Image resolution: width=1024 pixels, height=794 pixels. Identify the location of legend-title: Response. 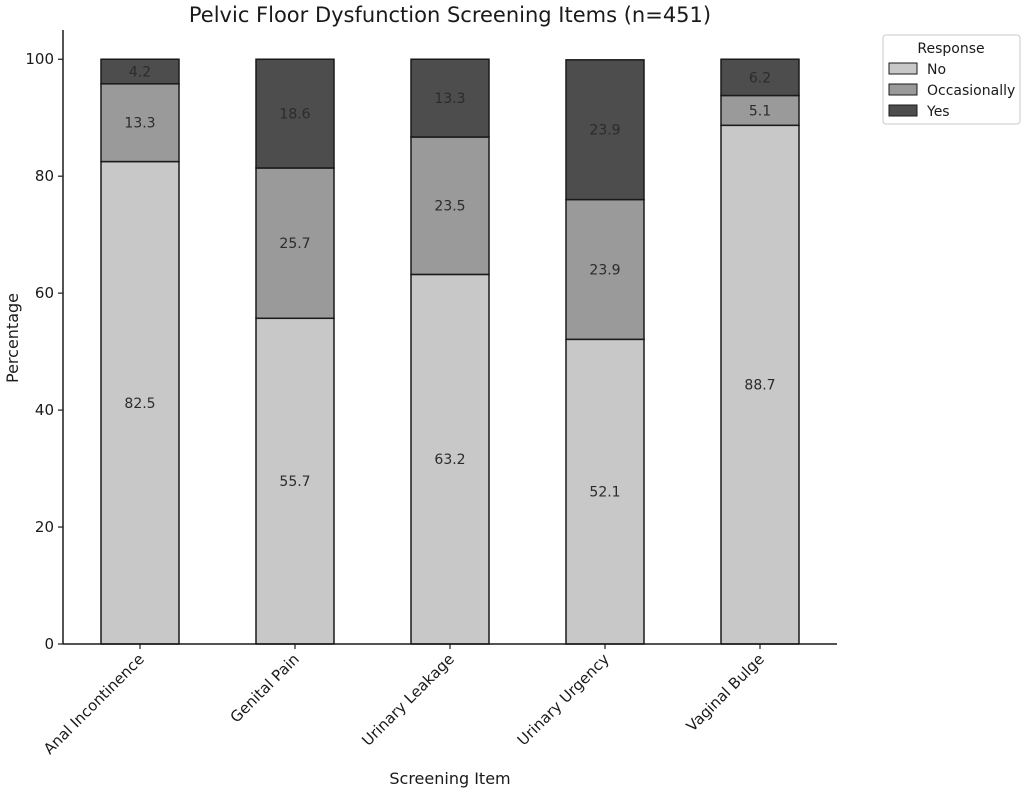
(950, 49).